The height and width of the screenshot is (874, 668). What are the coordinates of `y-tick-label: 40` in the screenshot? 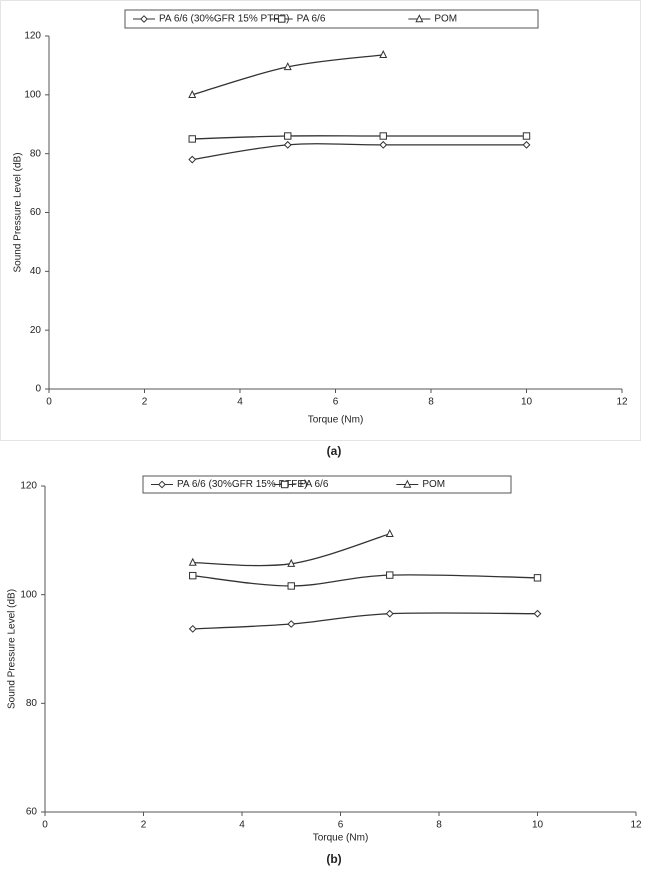 It's located at (36, 271).